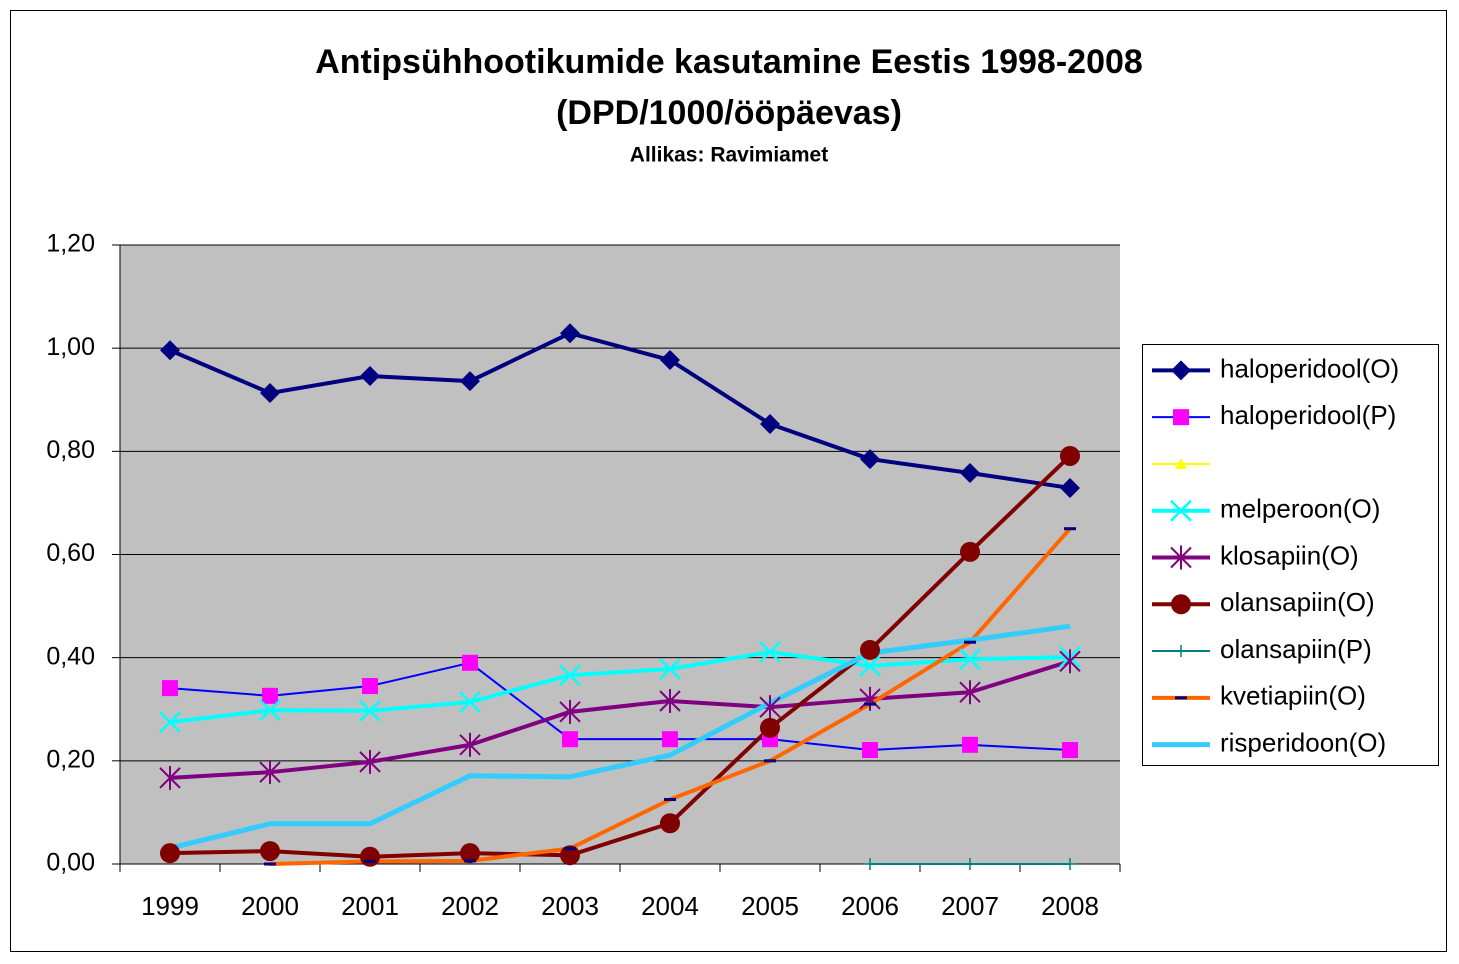 Image resolution: width=1459 pixels, height=964 pixels. Describe the element at coordinates (470, 906) in the screenshot. I see `x-tick-label: 2002` at that location.